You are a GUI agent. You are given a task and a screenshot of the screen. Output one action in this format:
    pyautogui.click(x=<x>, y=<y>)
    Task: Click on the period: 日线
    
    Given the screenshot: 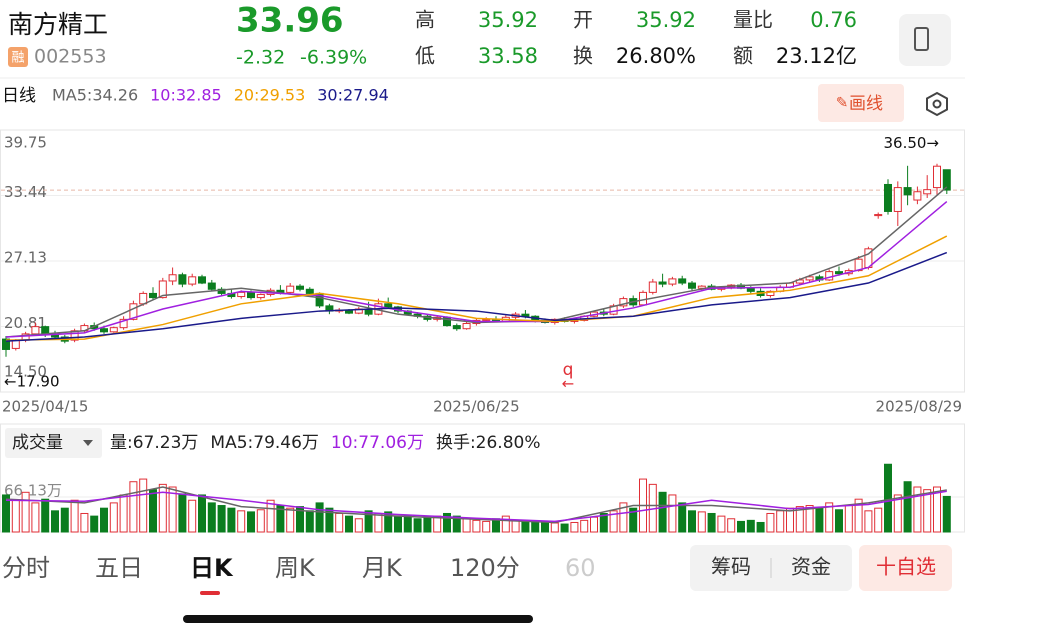 What is the action you would take?
    pyautogui.click(x=19, y=96)
    